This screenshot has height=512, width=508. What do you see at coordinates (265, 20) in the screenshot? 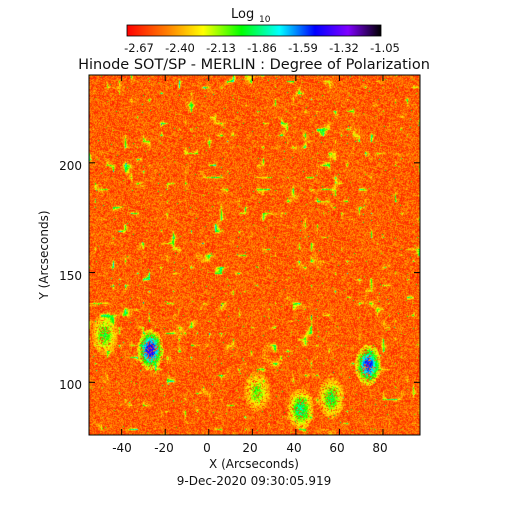
I see `colorbar-title-subscript: 10` at bounding box center [265, 20].